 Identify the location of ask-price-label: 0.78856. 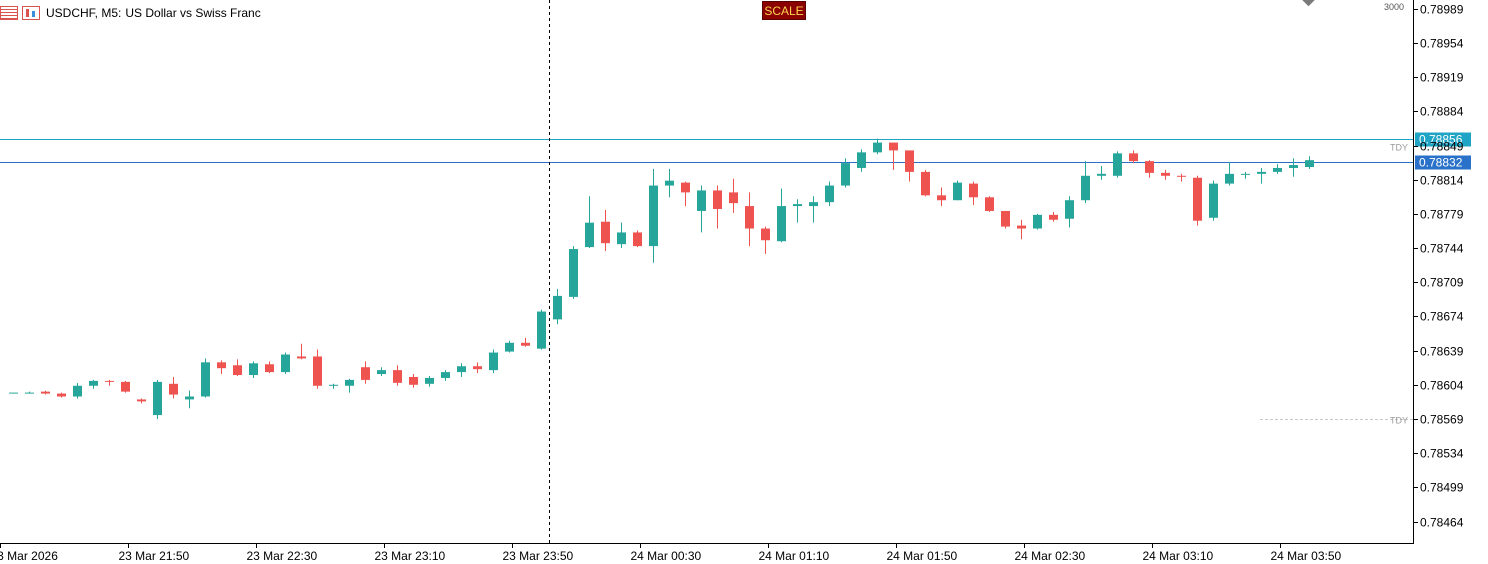
(1441, 140).